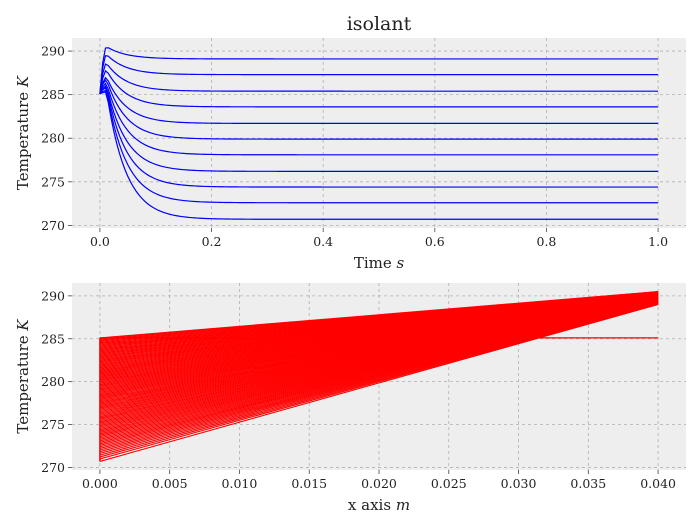 Image resolution: width=700 pixels, height=525 pixels. Describe the element at coordinates (379, 315) in the screenshot. I see `profile-line` at that location.